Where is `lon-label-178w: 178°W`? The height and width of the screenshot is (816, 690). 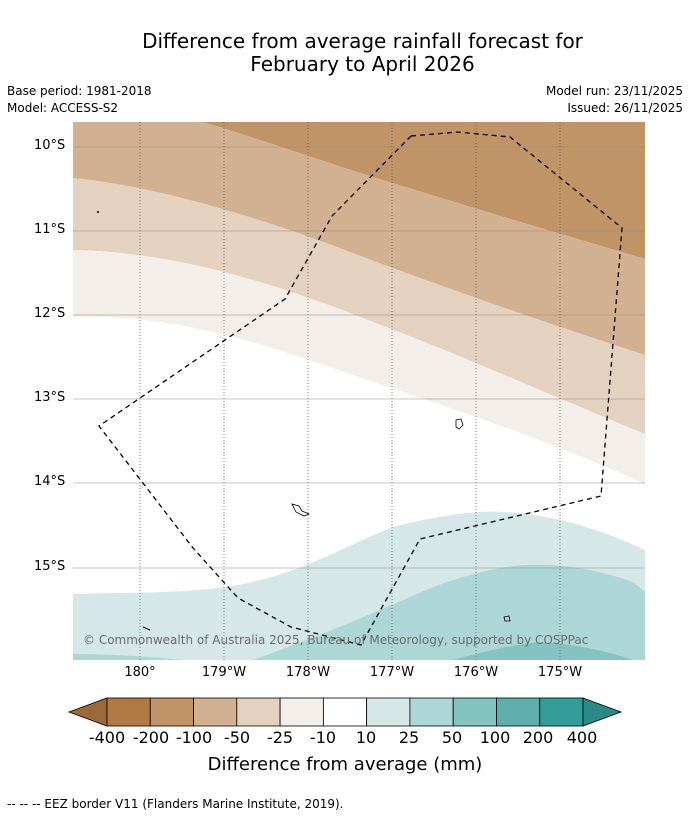
lon-label-178w: 178°W is located at coordinates (308, 672).